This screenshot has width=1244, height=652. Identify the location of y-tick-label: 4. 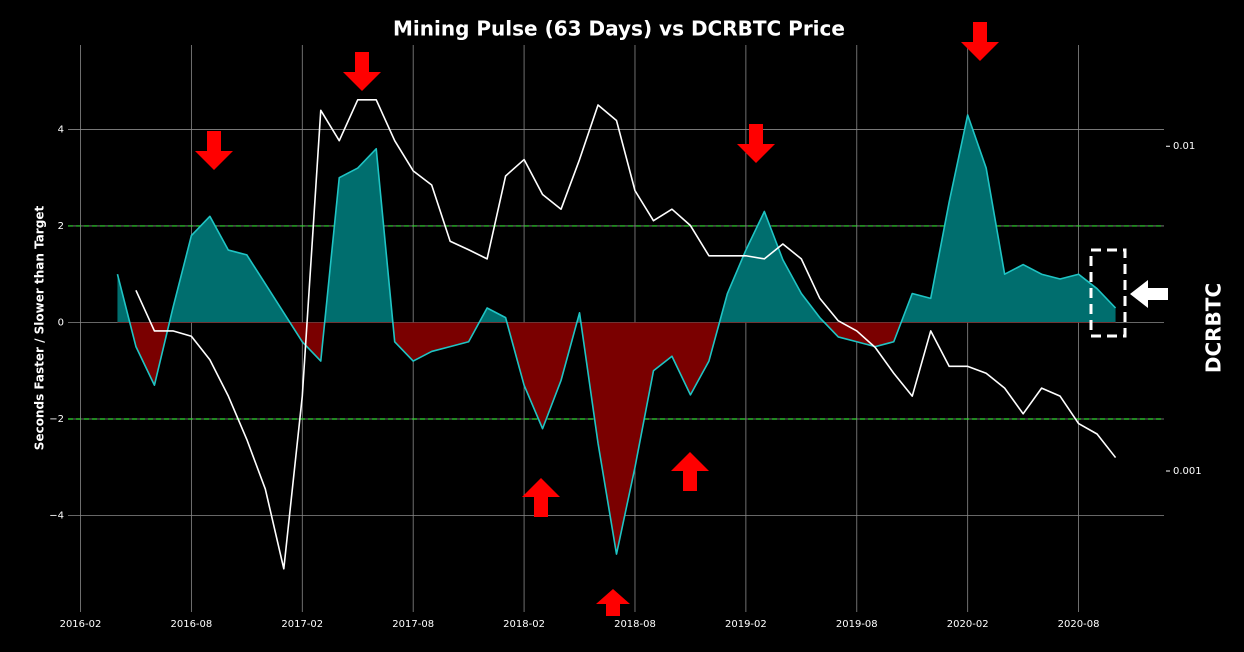
(61, 129).